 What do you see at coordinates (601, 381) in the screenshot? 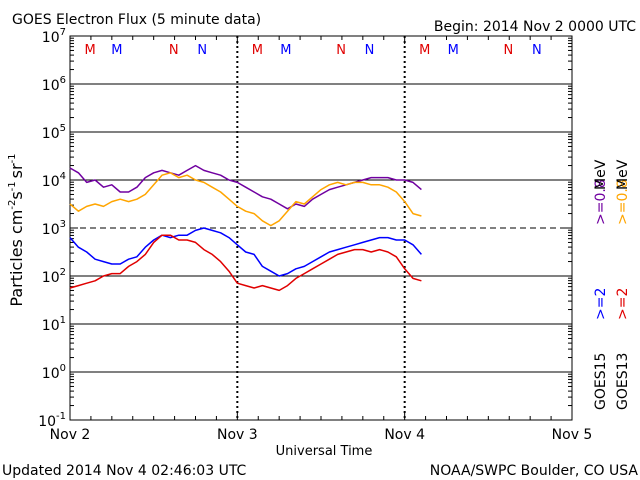
I see `legend-satellite: GOES15` at bounding box center [601, 381].